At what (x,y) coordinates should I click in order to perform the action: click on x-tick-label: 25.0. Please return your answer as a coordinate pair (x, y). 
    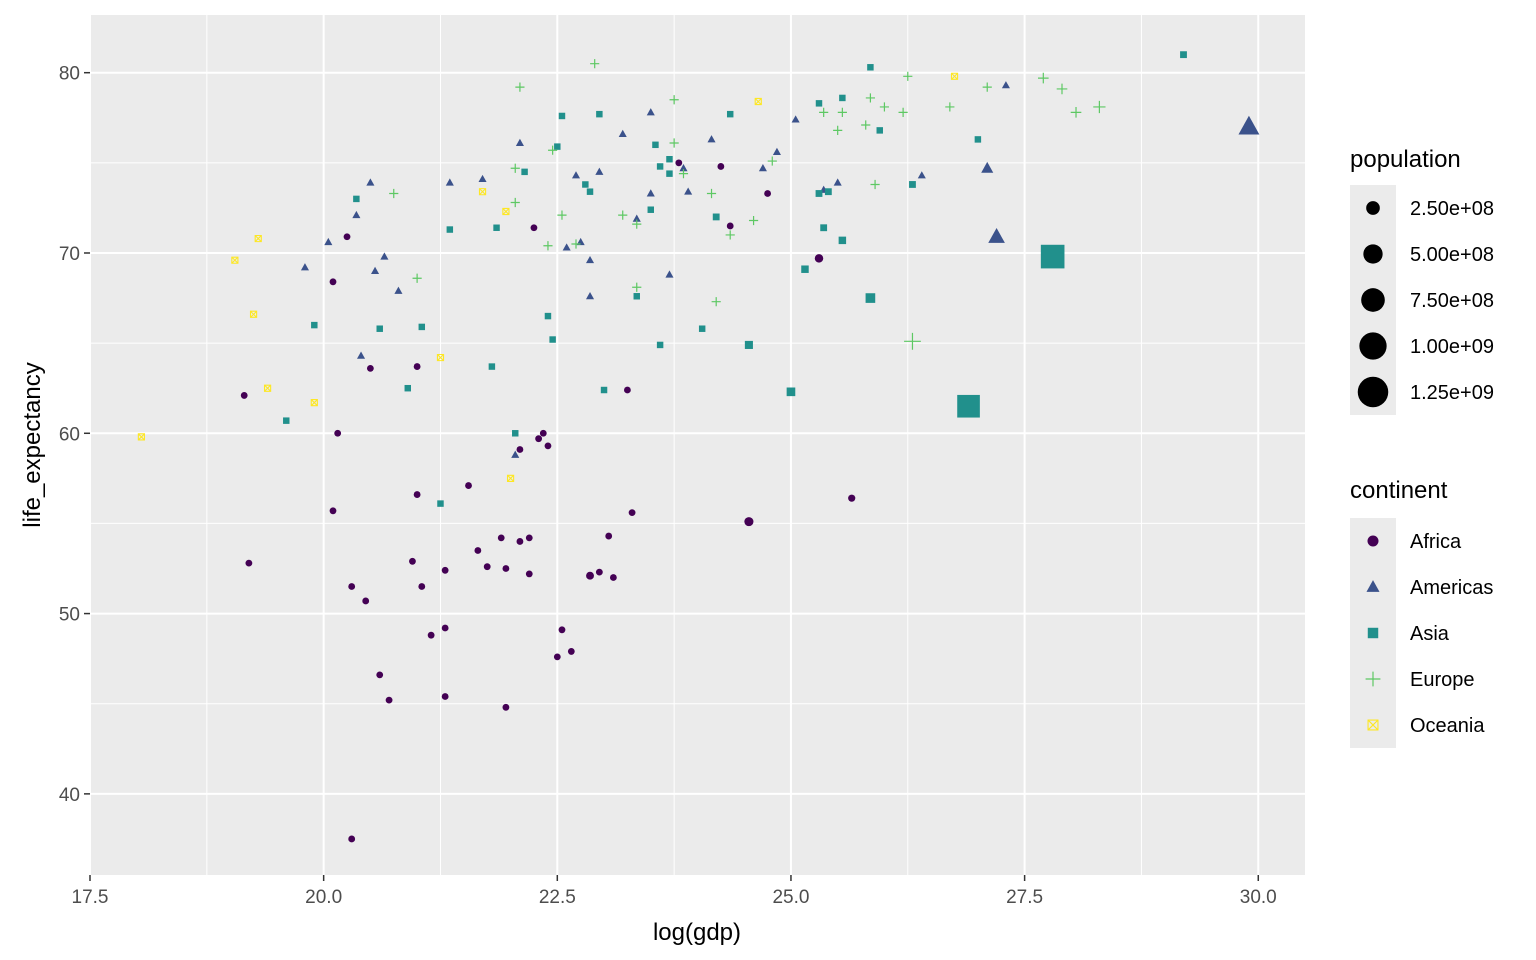
    Looking at the image, I should click on (790, 897).